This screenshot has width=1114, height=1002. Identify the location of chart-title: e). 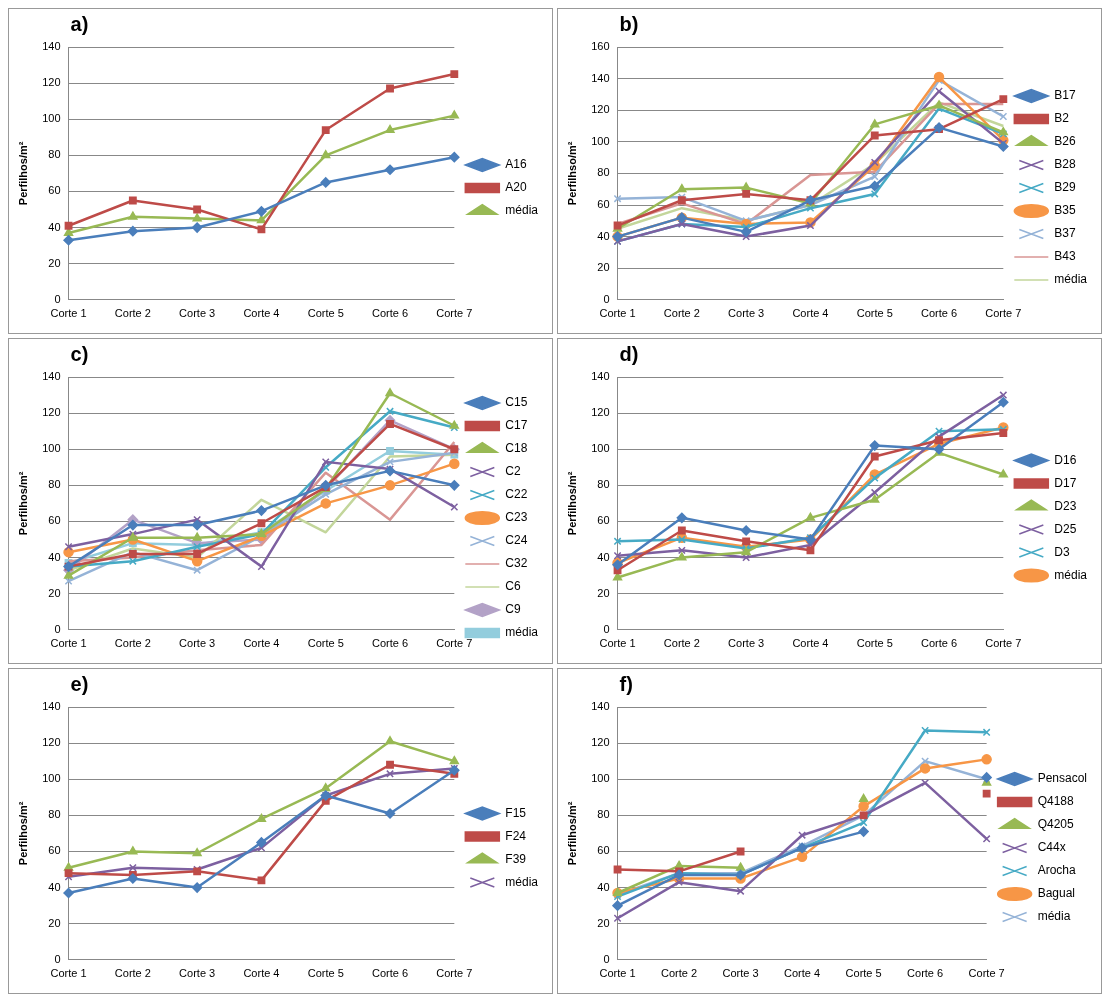
(79, 683).